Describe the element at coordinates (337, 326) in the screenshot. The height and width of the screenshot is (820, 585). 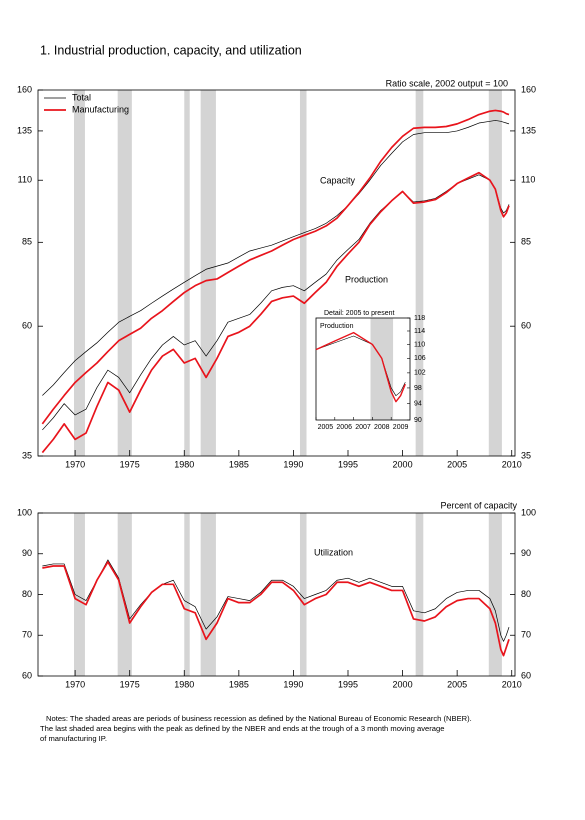
I see `inset-label: Production` at that location.